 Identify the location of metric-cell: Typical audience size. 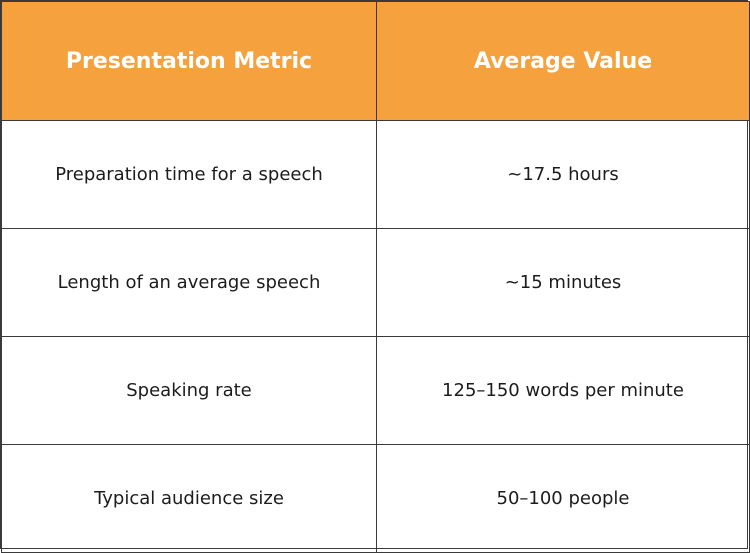
(189, 498).